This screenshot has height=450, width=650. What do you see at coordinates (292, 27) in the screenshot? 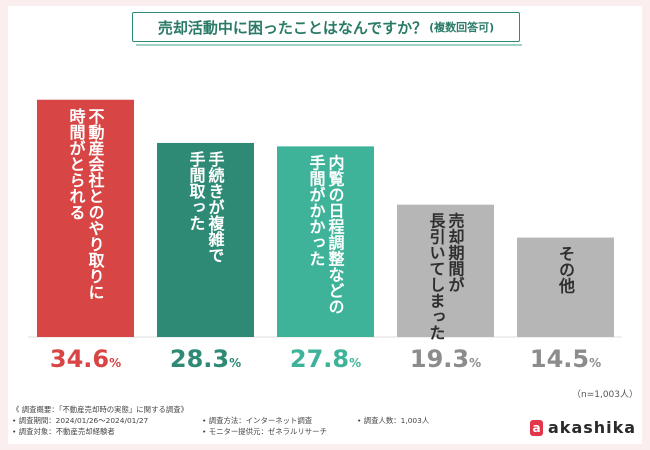
I see `chart-title-text: 売却活動中に困ったことはなんですか？` at bounding box center [292, 27].